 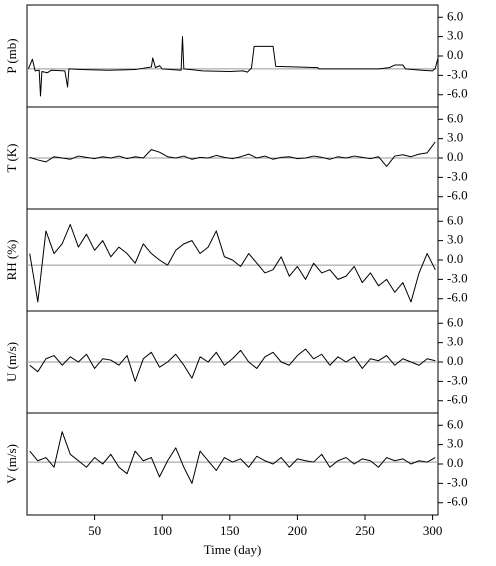 I want to click on x-tick-label: 150, so click(x=230, y=530).